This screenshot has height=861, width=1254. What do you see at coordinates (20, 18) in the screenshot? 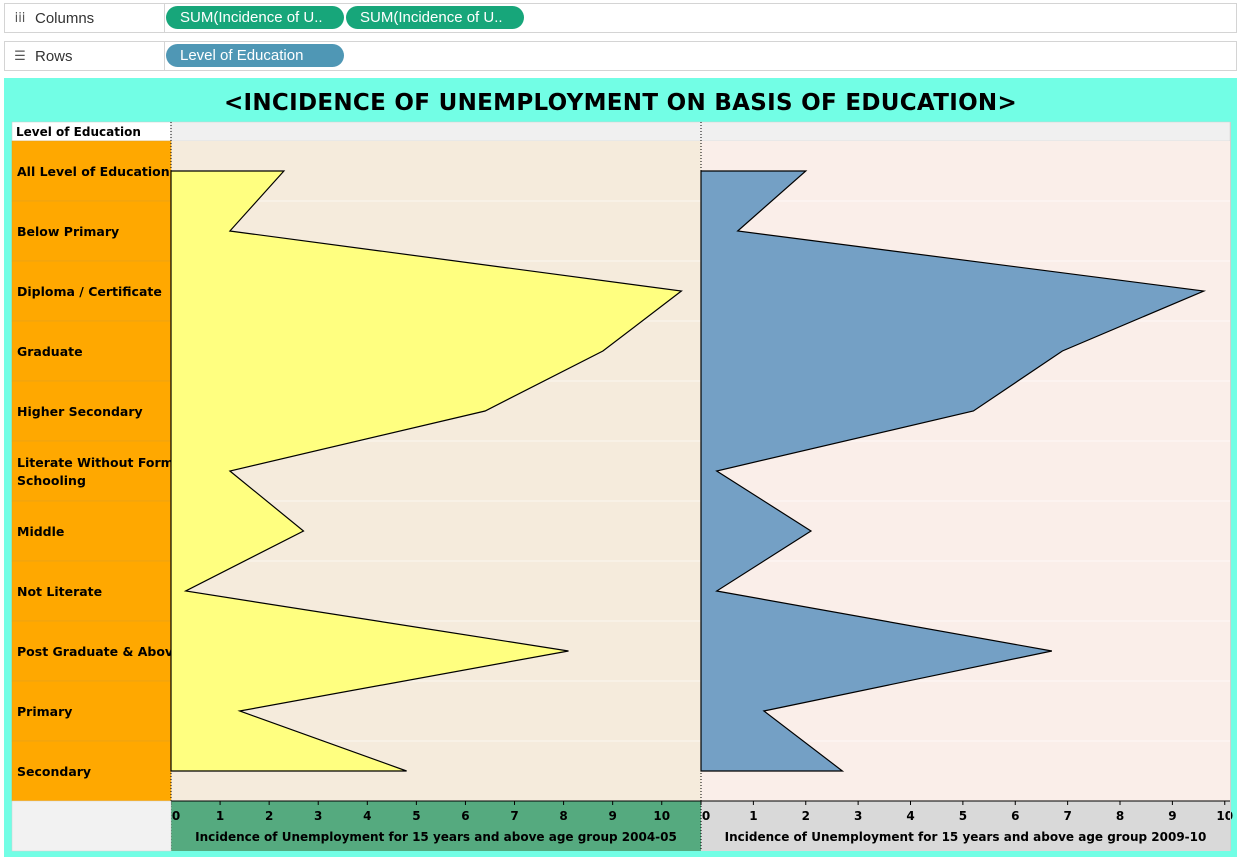
I see `columns-icon: iii` at bounding box center [20, 18].